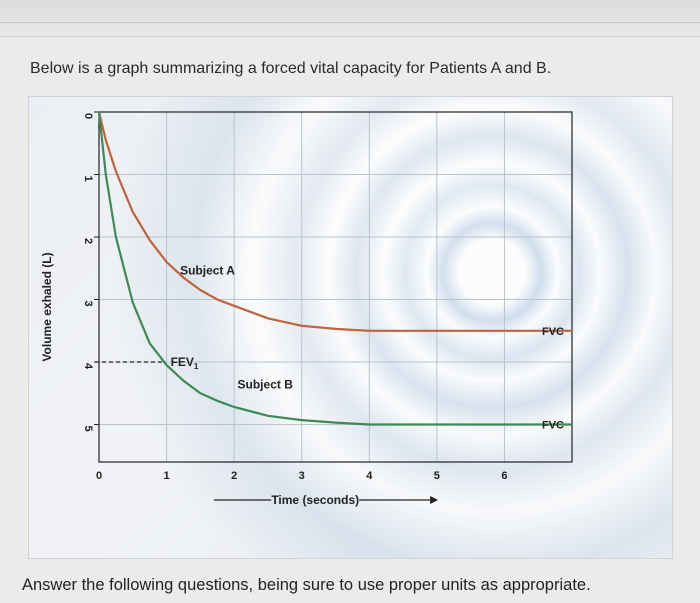  I want to click on y-tick-label: 2, so click(88, 241).